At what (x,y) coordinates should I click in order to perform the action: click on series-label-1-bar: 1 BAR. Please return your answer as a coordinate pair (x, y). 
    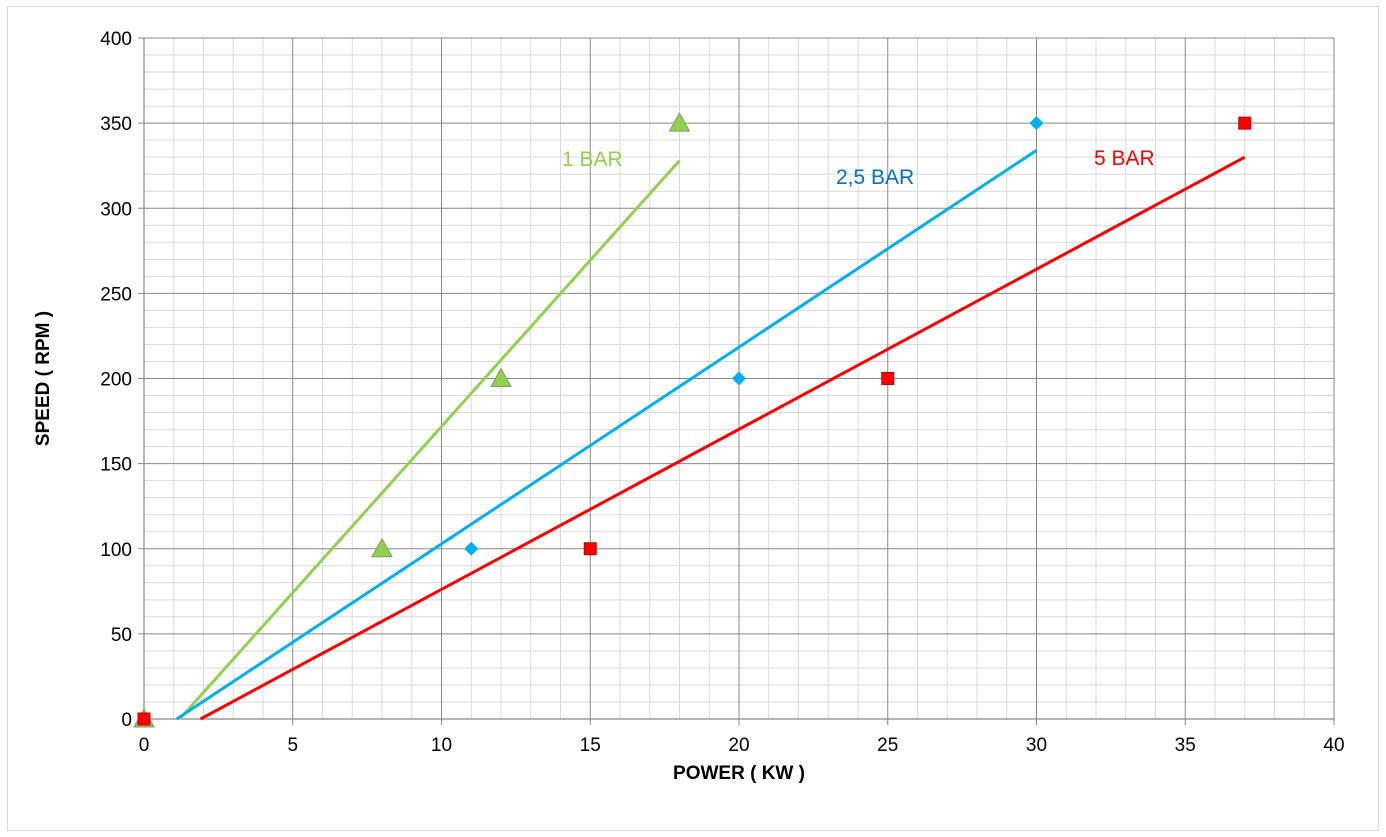
    Looking at the image, I should click on (592, 159).